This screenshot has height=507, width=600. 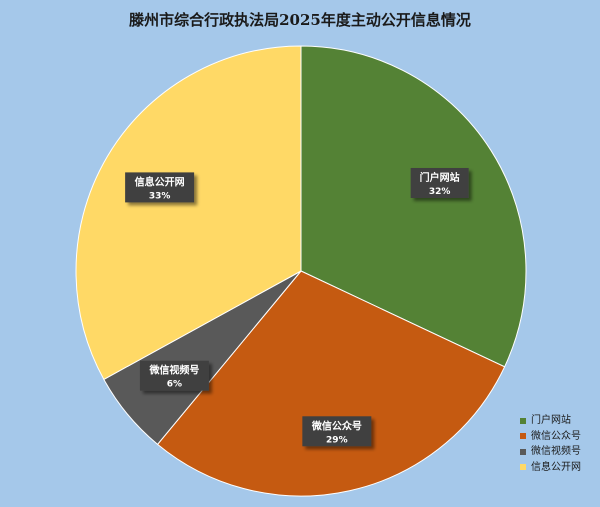 What do you see at coordinates (160, 196) in the screenshot?
I see `data-label-value: 33%` at bounding box center [160, 196].